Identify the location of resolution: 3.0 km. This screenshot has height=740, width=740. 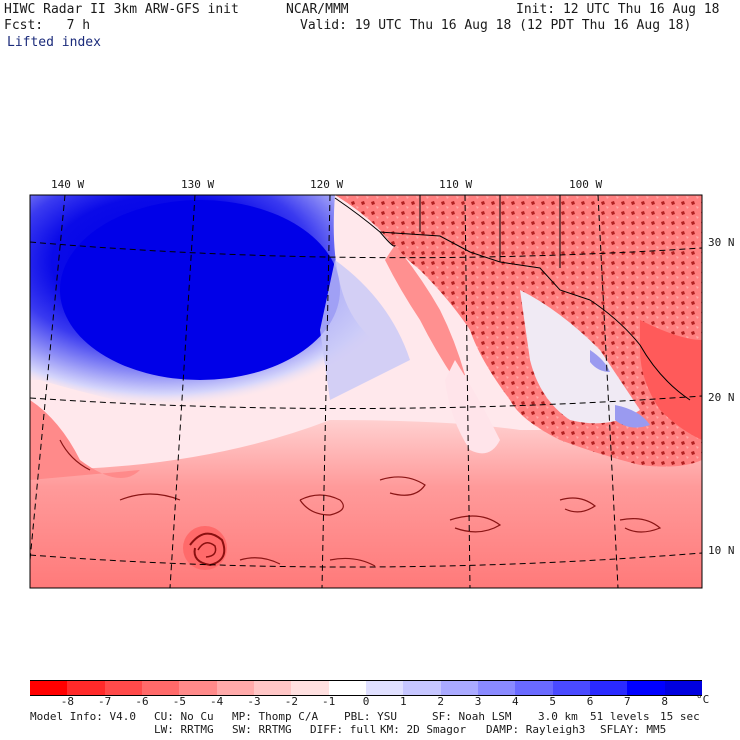
(558, 716).